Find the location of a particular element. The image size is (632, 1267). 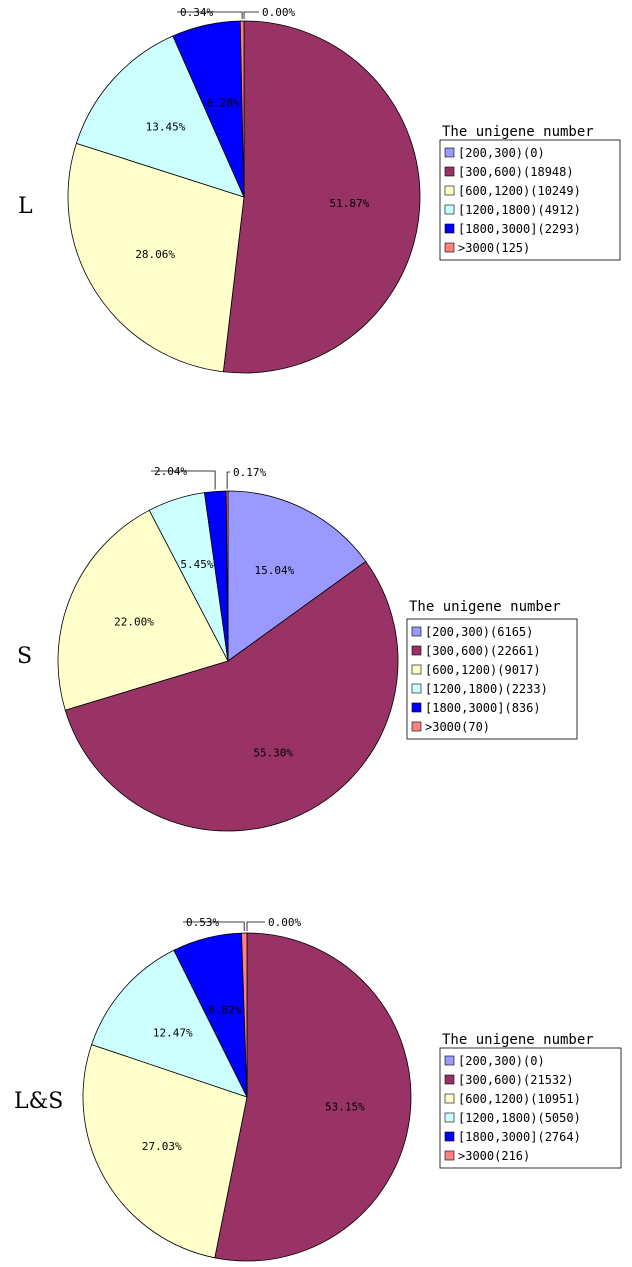

percent-label-1: 15.04% is located at coordinates (275, 570).